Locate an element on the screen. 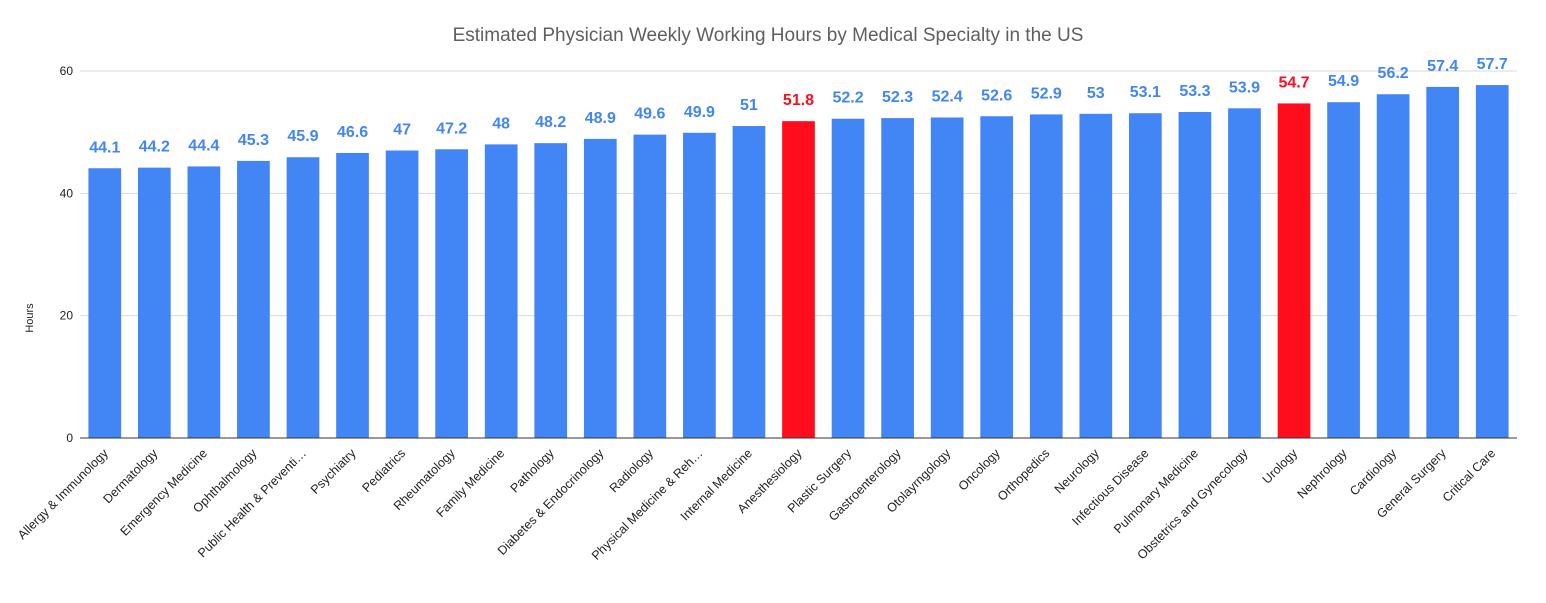 This screenshot has width=1546, height=603. data-label: 46.6 is located at coordinates (352, 132).